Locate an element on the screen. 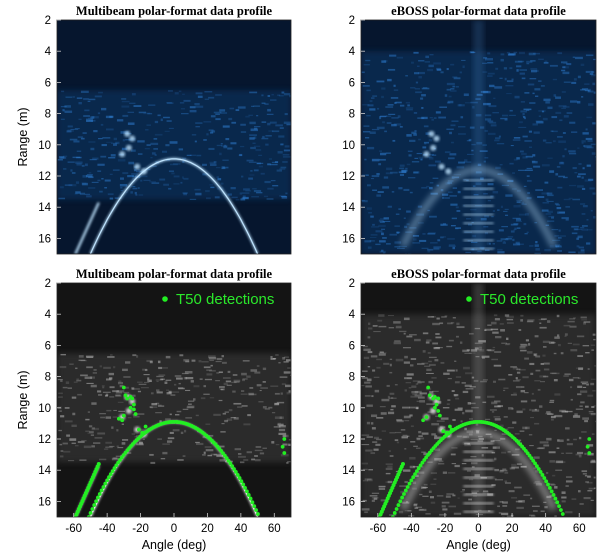  x-tick-label: -40 is located at coordinates (411, 529).